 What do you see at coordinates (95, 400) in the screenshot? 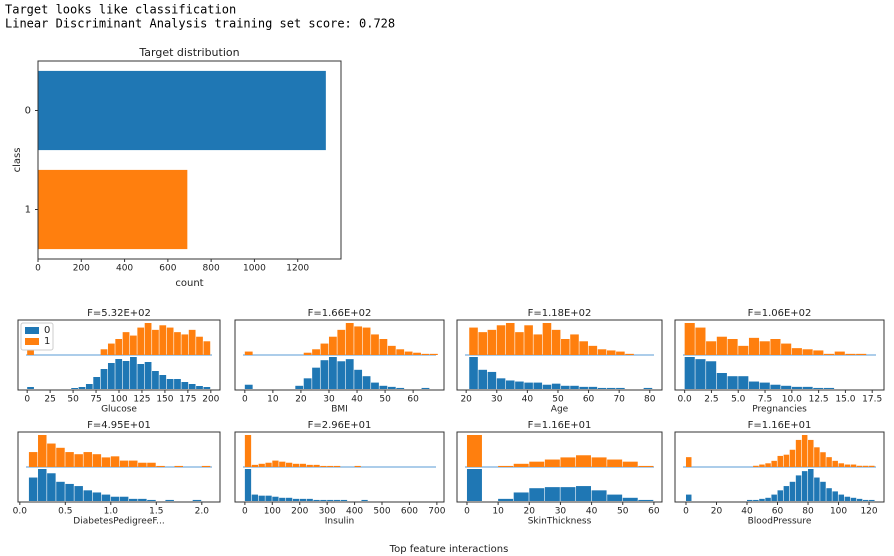
I see `x-tick-label: 75` at bounding box center [95, 400].